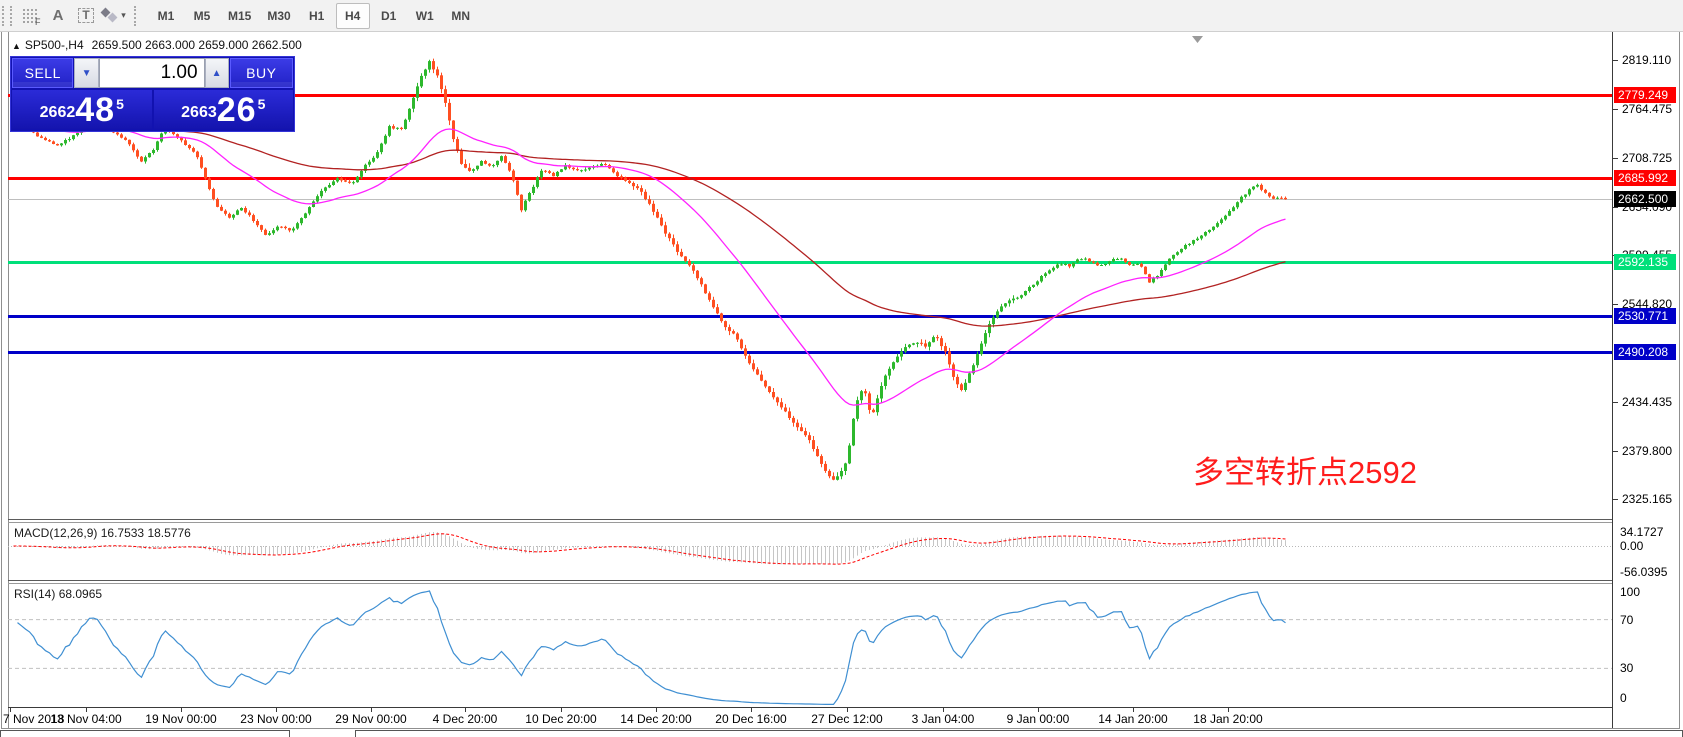 The width and height of the screenshot is (1683, 737). I want to click on price-axis-label: 2434.435, so click(1647, 402).